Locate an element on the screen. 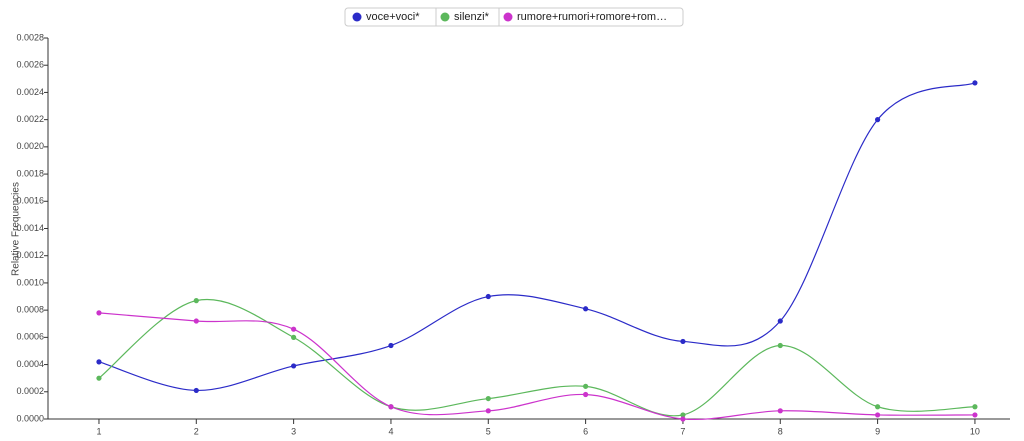  y-tick-label: 0.0016 is located at coordinates (30, 201).